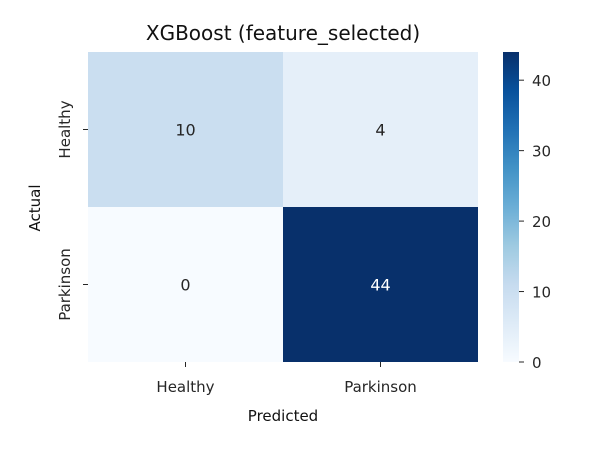 The width and height of the screenshot is (600, 450). Describe the element at coordinates (185, 387) in the screenshot. I see `x-tick-label: Healthy` at that location.